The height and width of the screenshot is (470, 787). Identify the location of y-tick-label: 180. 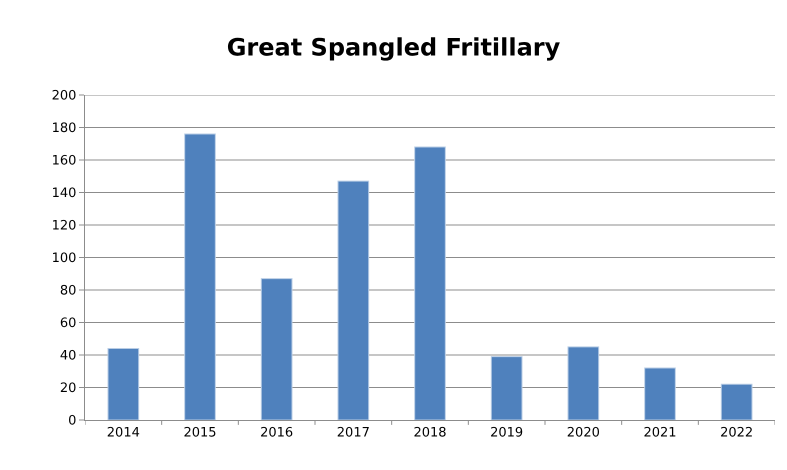
(64, 128).